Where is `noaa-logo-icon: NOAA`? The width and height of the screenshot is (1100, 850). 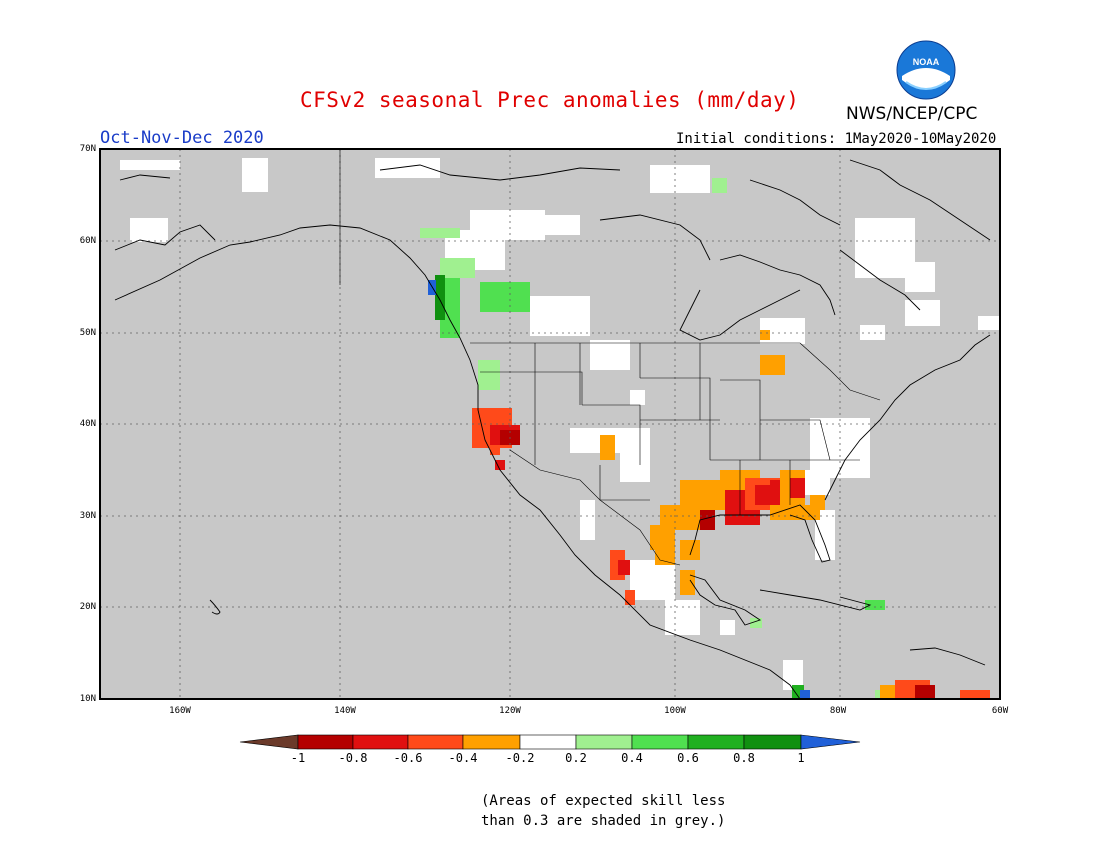 noaa-logo-icon: NOAA is located at coordinates (926, 70).